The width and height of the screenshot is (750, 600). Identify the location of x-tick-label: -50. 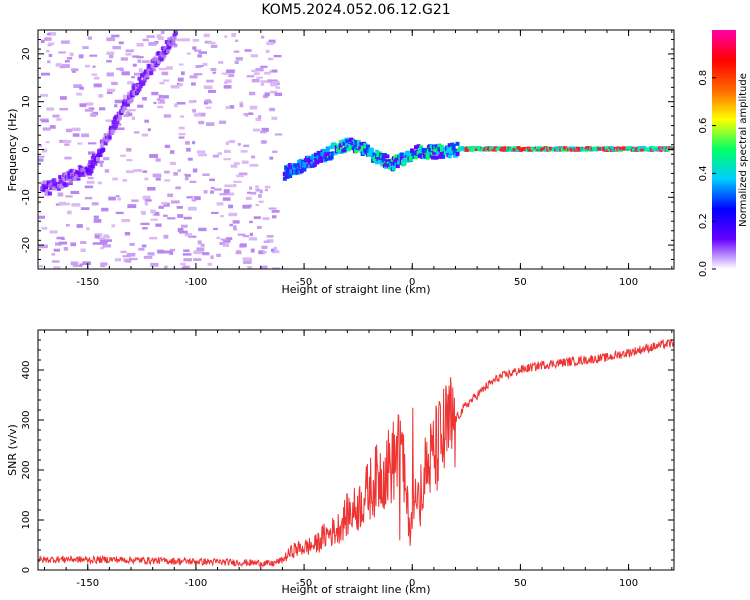
(304, 282).